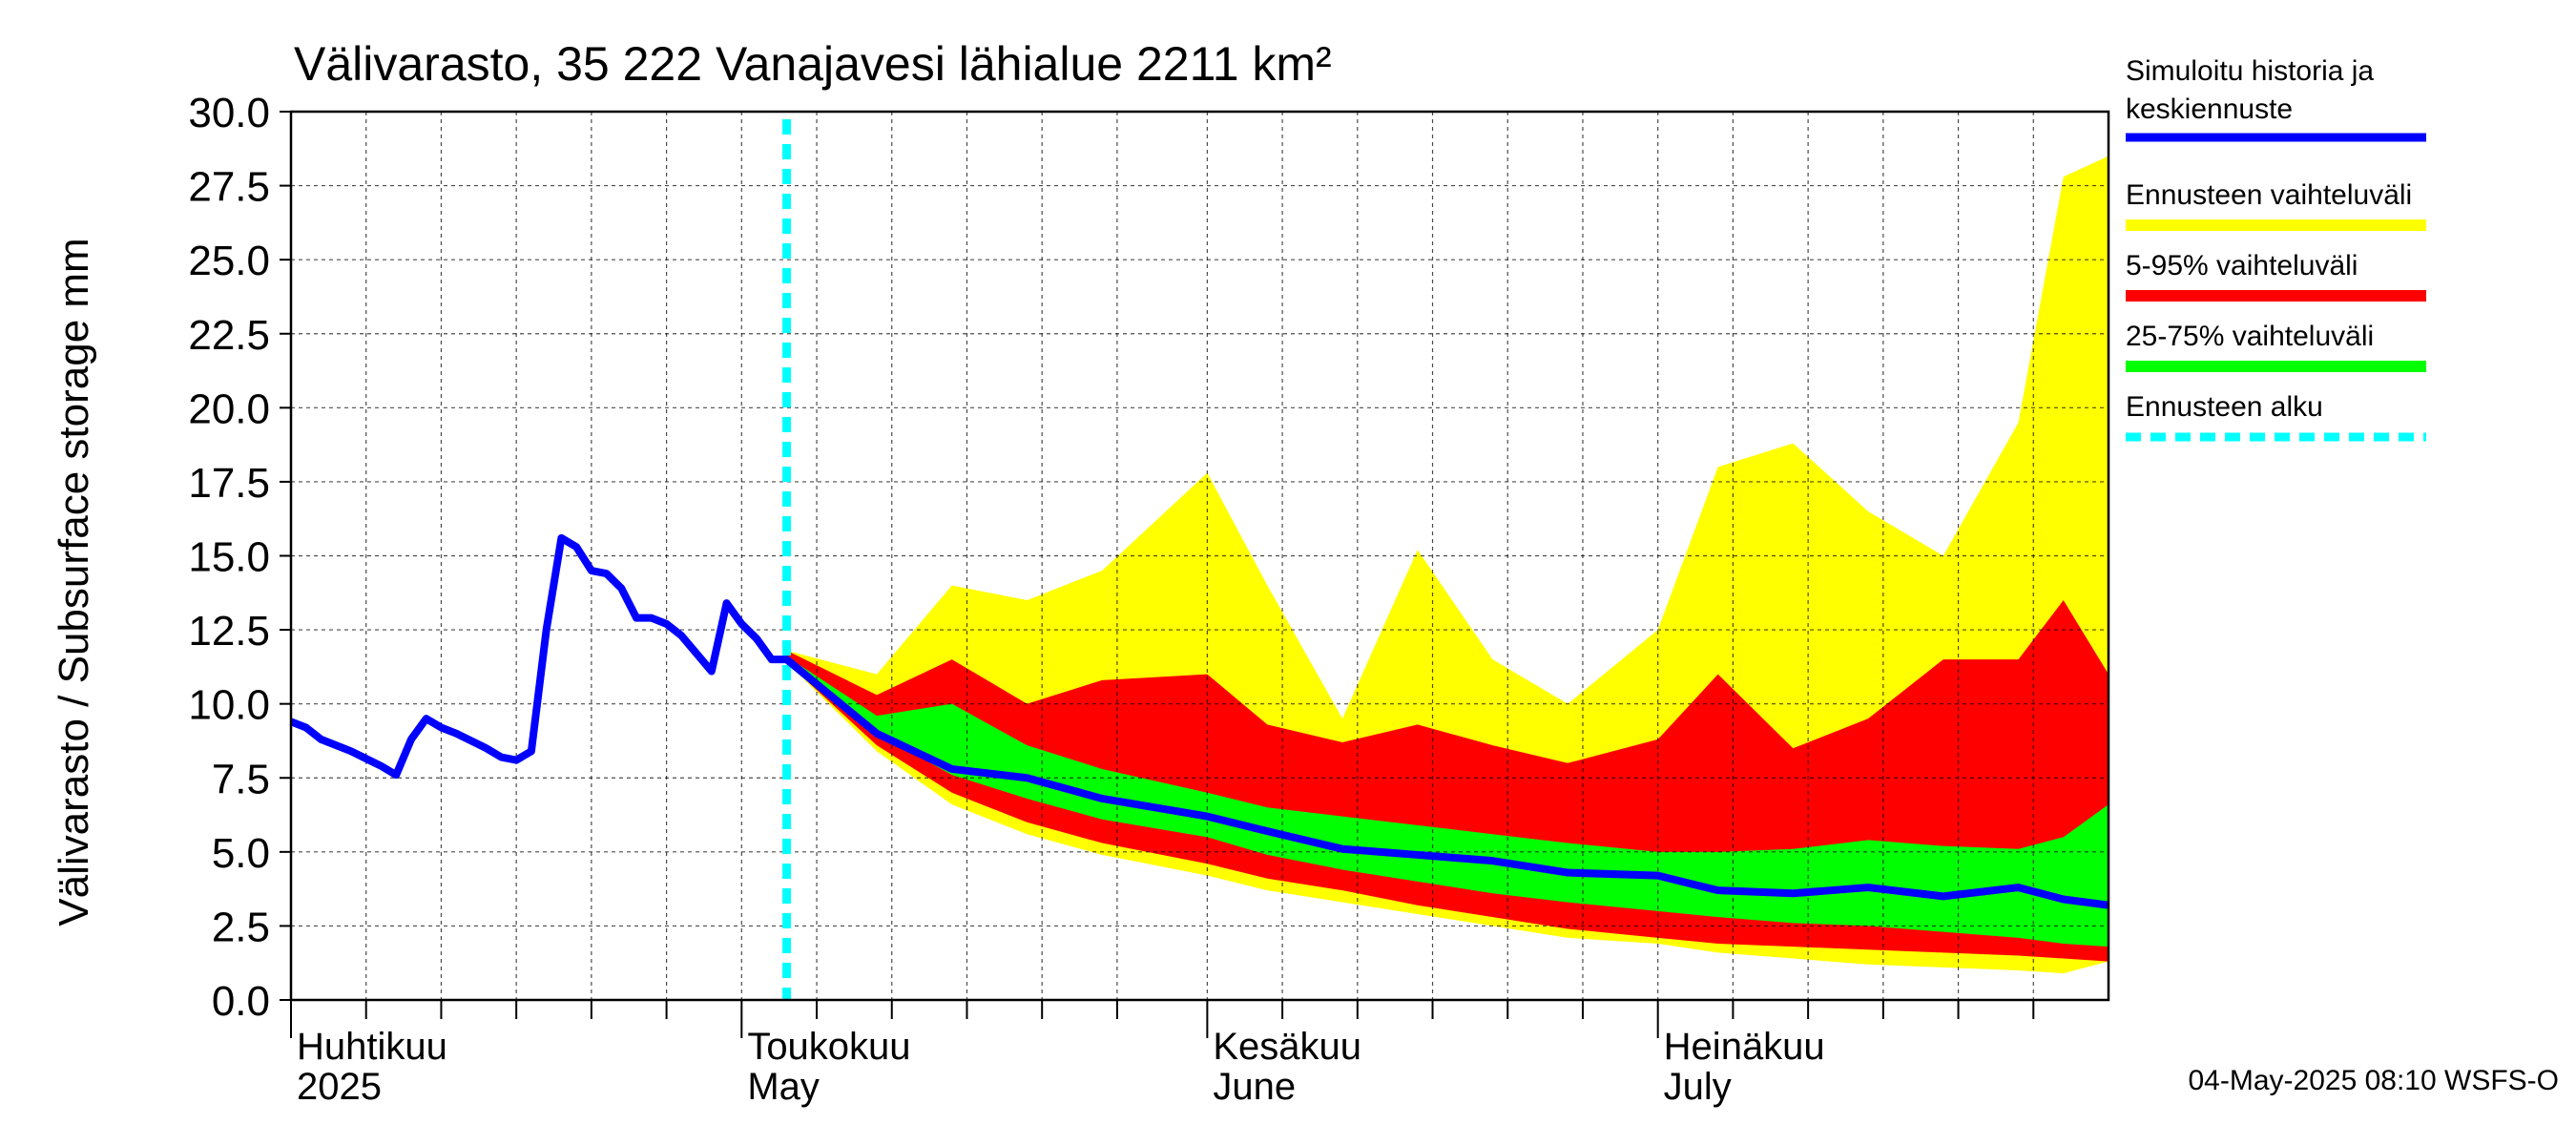 The image size is (2576, 1145). Describe the element at coordinates (229, 557) in the screenshot. I see `y-tick-label: 15.0` at that location.